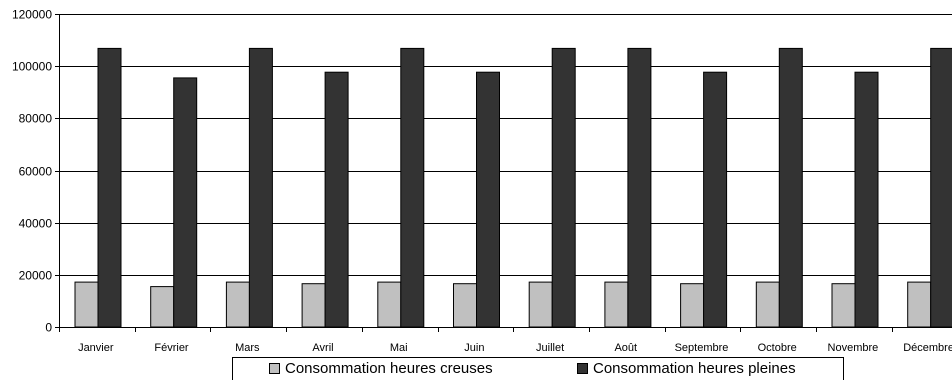  I want to click on legend-item-creuses: Consommation heures creuses, so click(381, 368).